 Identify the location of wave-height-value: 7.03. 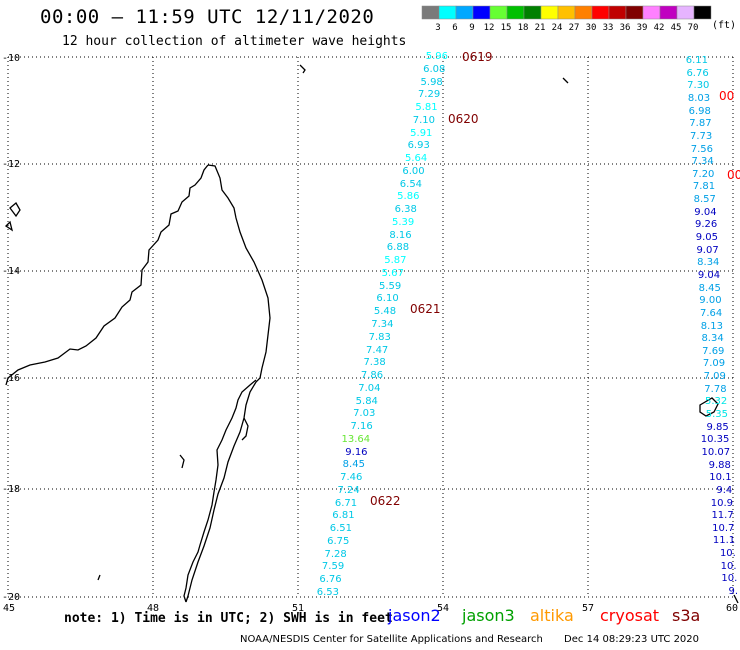
(364, 414).